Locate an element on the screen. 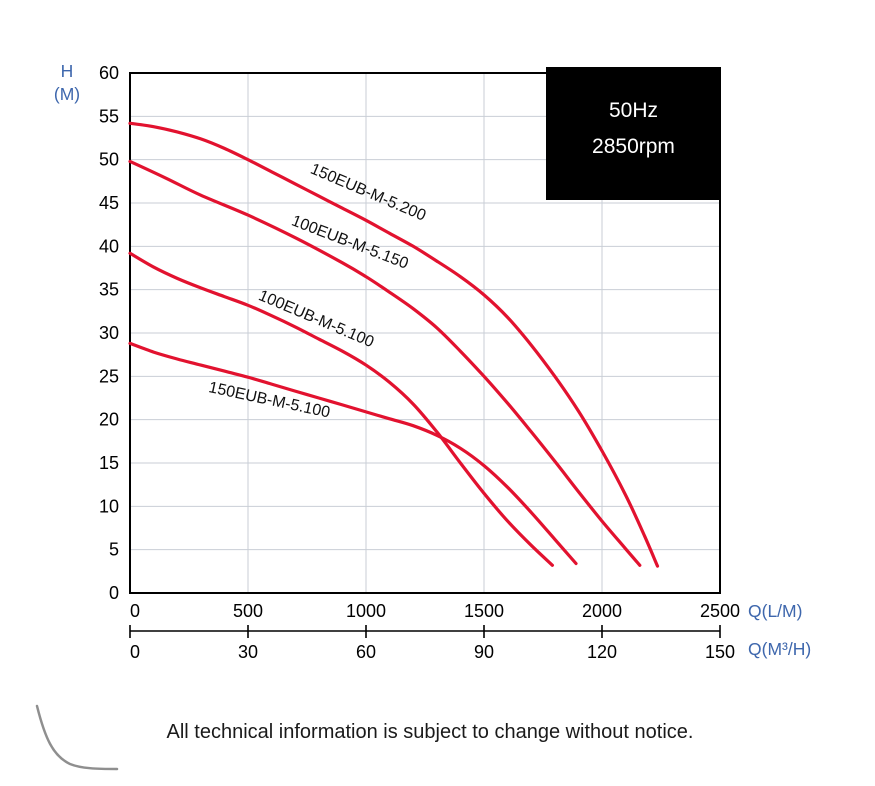 The image size is (875, 786). curve-label: 150EUB-M-5.200 is located at coordinates (368, 193).